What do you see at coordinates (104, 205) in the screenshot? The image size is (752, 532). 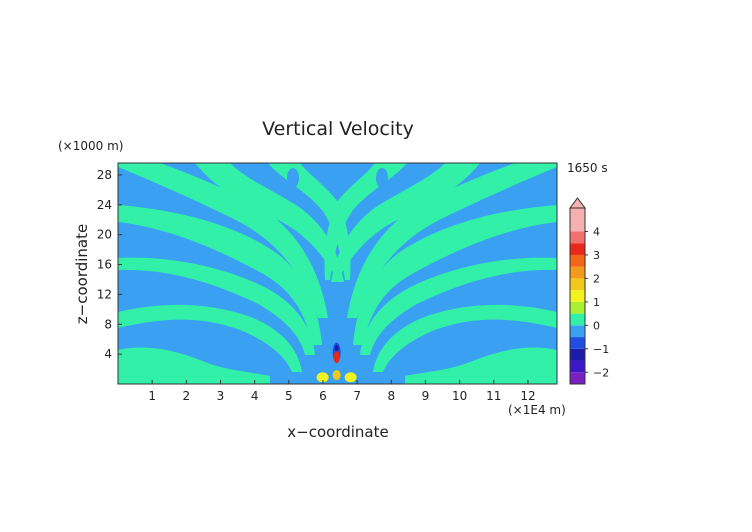 I see `y-tick-label: 24` at bounding box center [104, 205].